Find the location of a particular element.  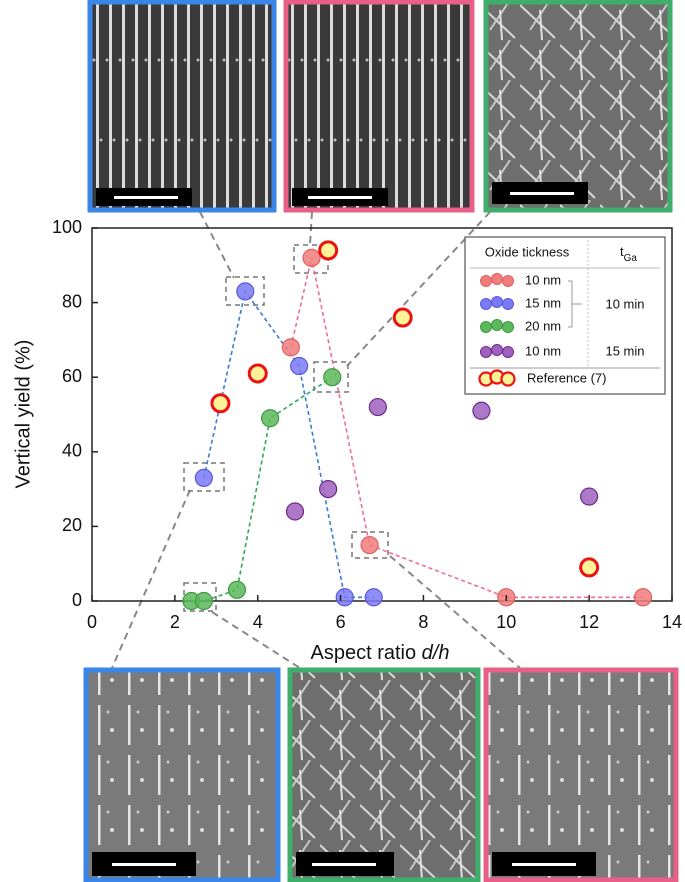

x-tick-label: 6 is located at coordinates (341, 622).